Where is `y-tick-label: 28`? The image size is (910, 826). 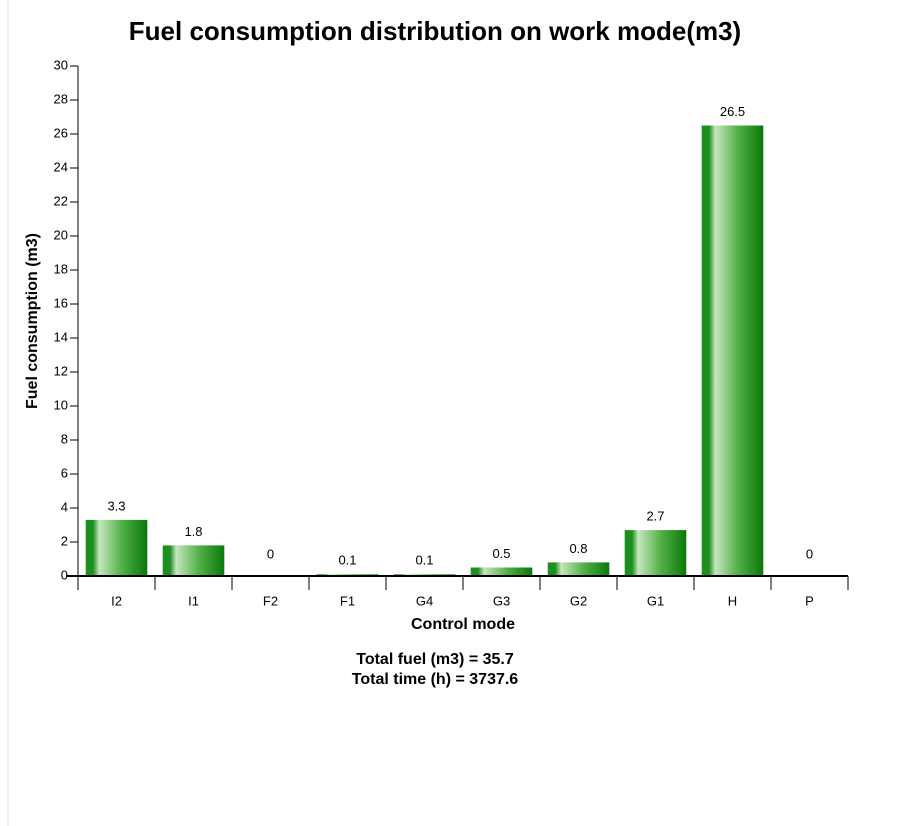
y-tick-label: 28 is located at coordinates (61, 98).